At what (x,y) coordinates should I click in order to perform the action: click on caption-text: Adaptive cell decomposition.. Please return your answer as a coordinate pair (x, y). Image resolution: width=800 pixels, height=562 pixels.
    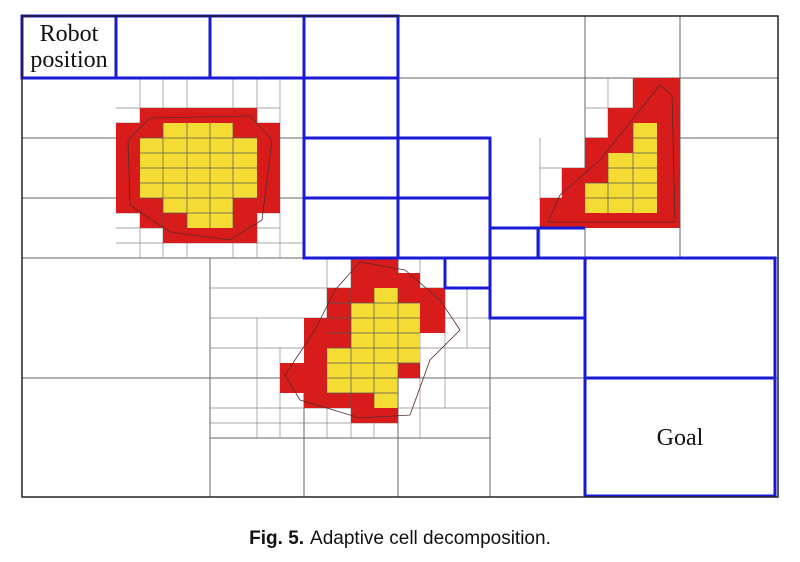
    Looking at the image, I should click on (430, 538).